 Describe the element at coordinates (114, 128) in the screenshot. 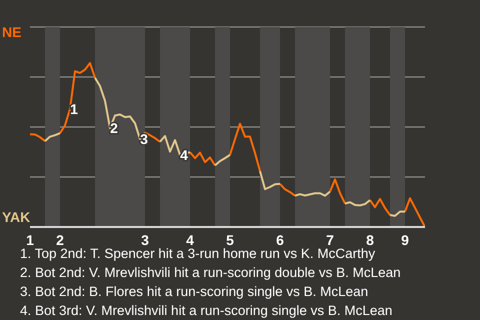

I see `annotation: 2` at that location.